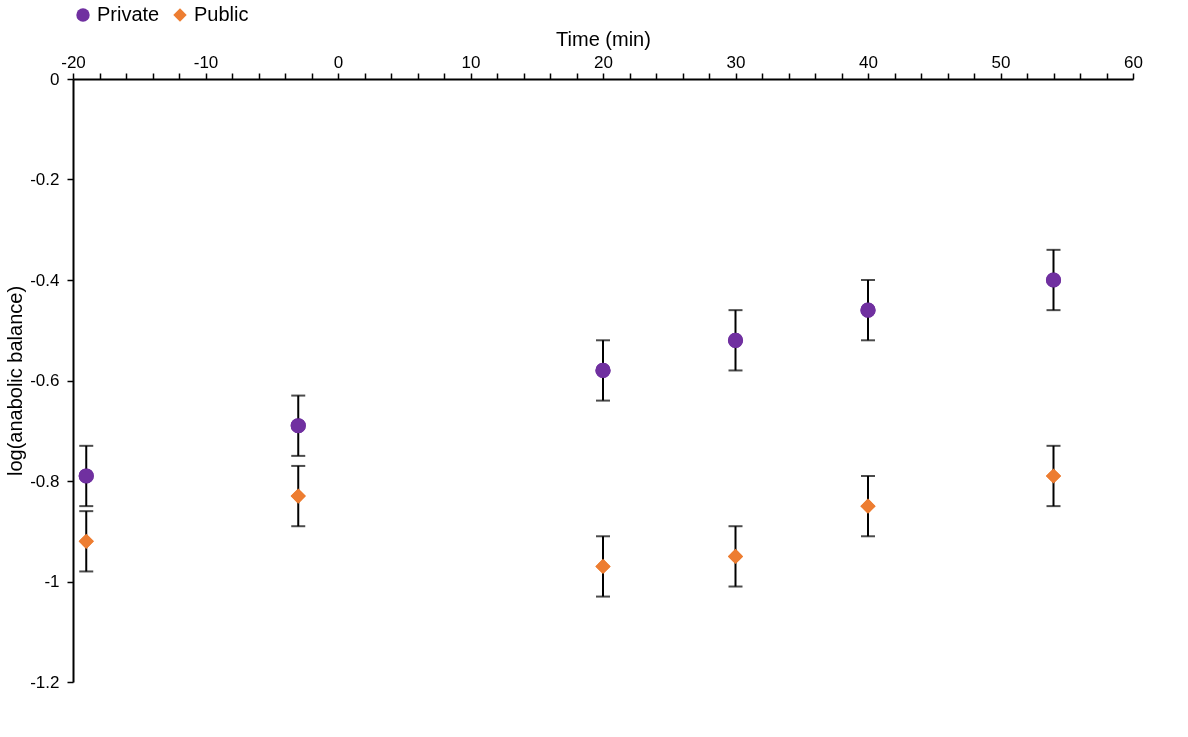 The height and width of the screenshot is (737, 1188). What do you see at coordinates (206, 62) in the screenshot?
I see `x-tick-label: -10` at bounding box center [206, 62].